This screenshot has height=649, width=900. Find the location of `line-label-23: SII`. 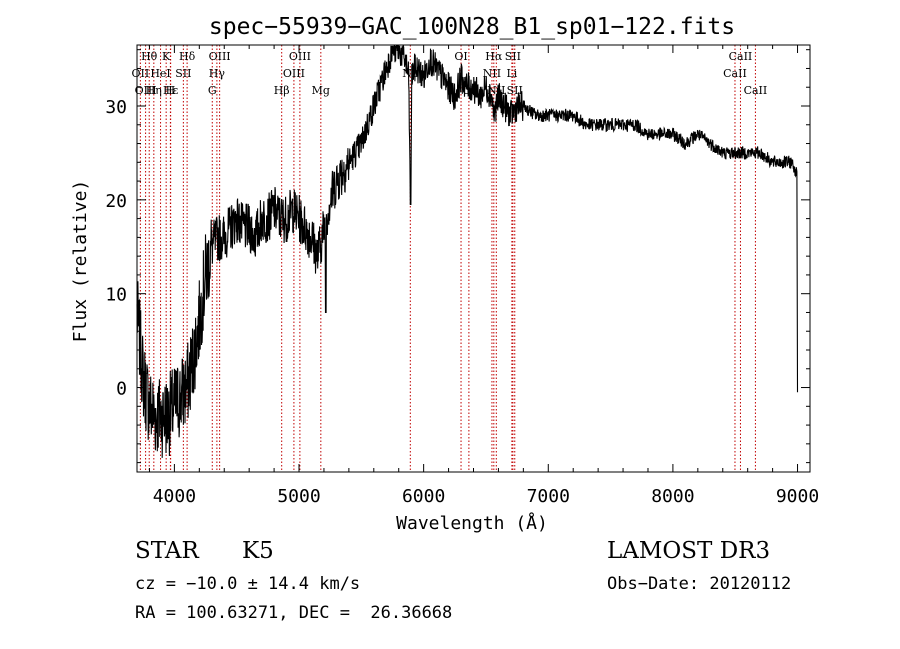

line-label-23: SII is located at coordinates (513, 56).